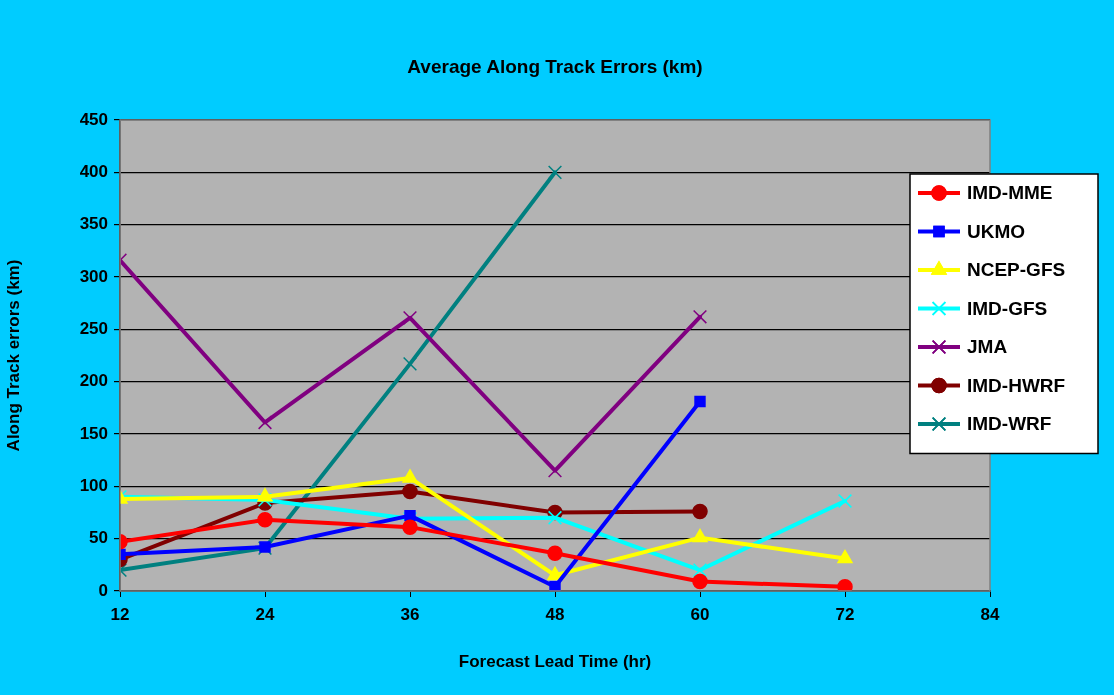  Describe the element at coordinates (845, 614) in the screenshot. I see `x-tick-label: 72` at that location.